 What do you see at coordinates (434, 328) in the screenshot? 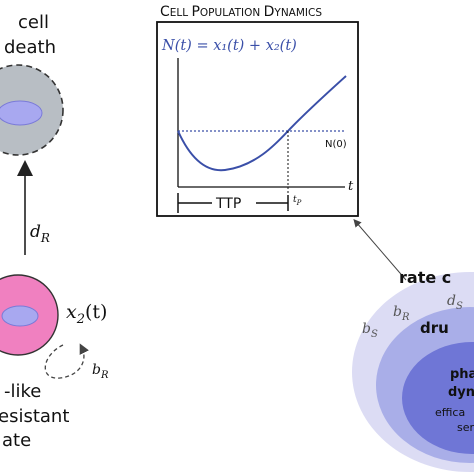
I see `drug-label: dru` at bounding box center [434, 328].